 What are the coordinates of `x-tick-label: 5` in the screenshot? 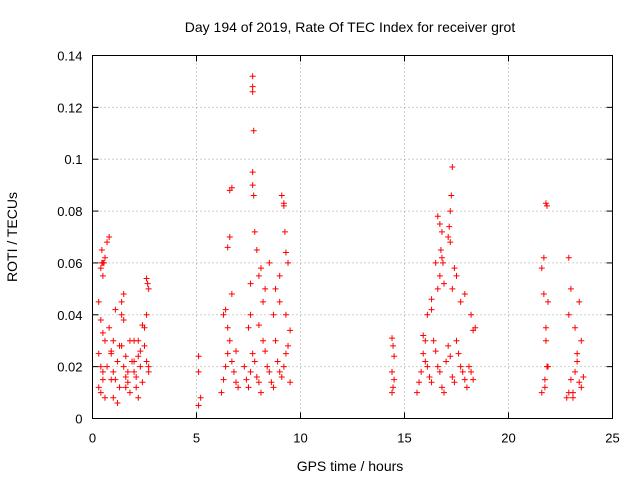 It's located at (196, 438).